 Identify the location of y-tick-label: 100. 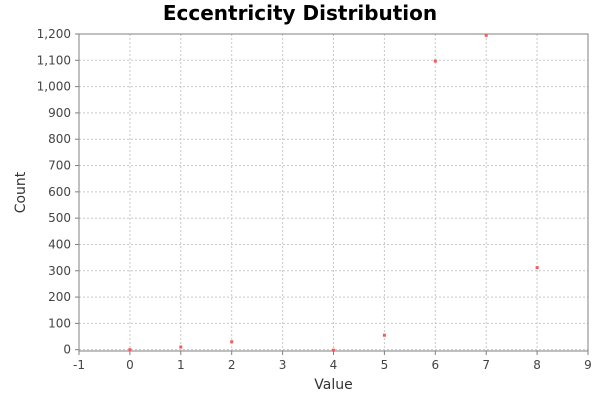
(59, 323).